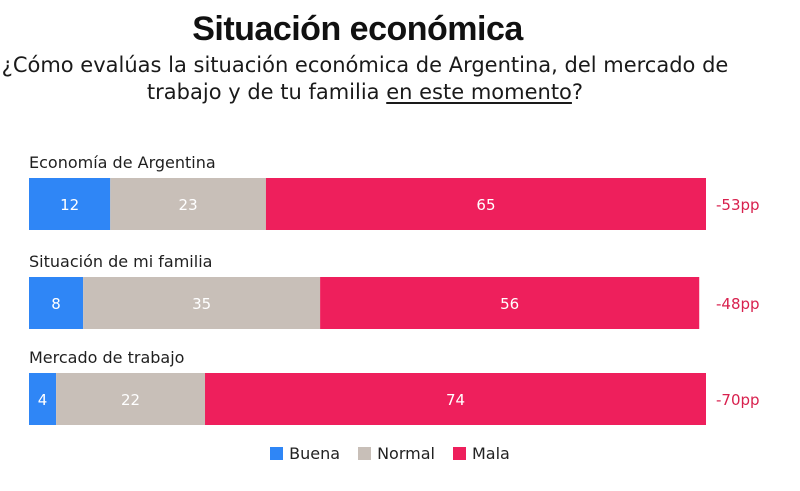 This screenshot has height=491, width=800. What do you see at coordinates (577, 92) in the screenshot?
I see `subtitle-end-text: ?` at bounding box center [577, 92].